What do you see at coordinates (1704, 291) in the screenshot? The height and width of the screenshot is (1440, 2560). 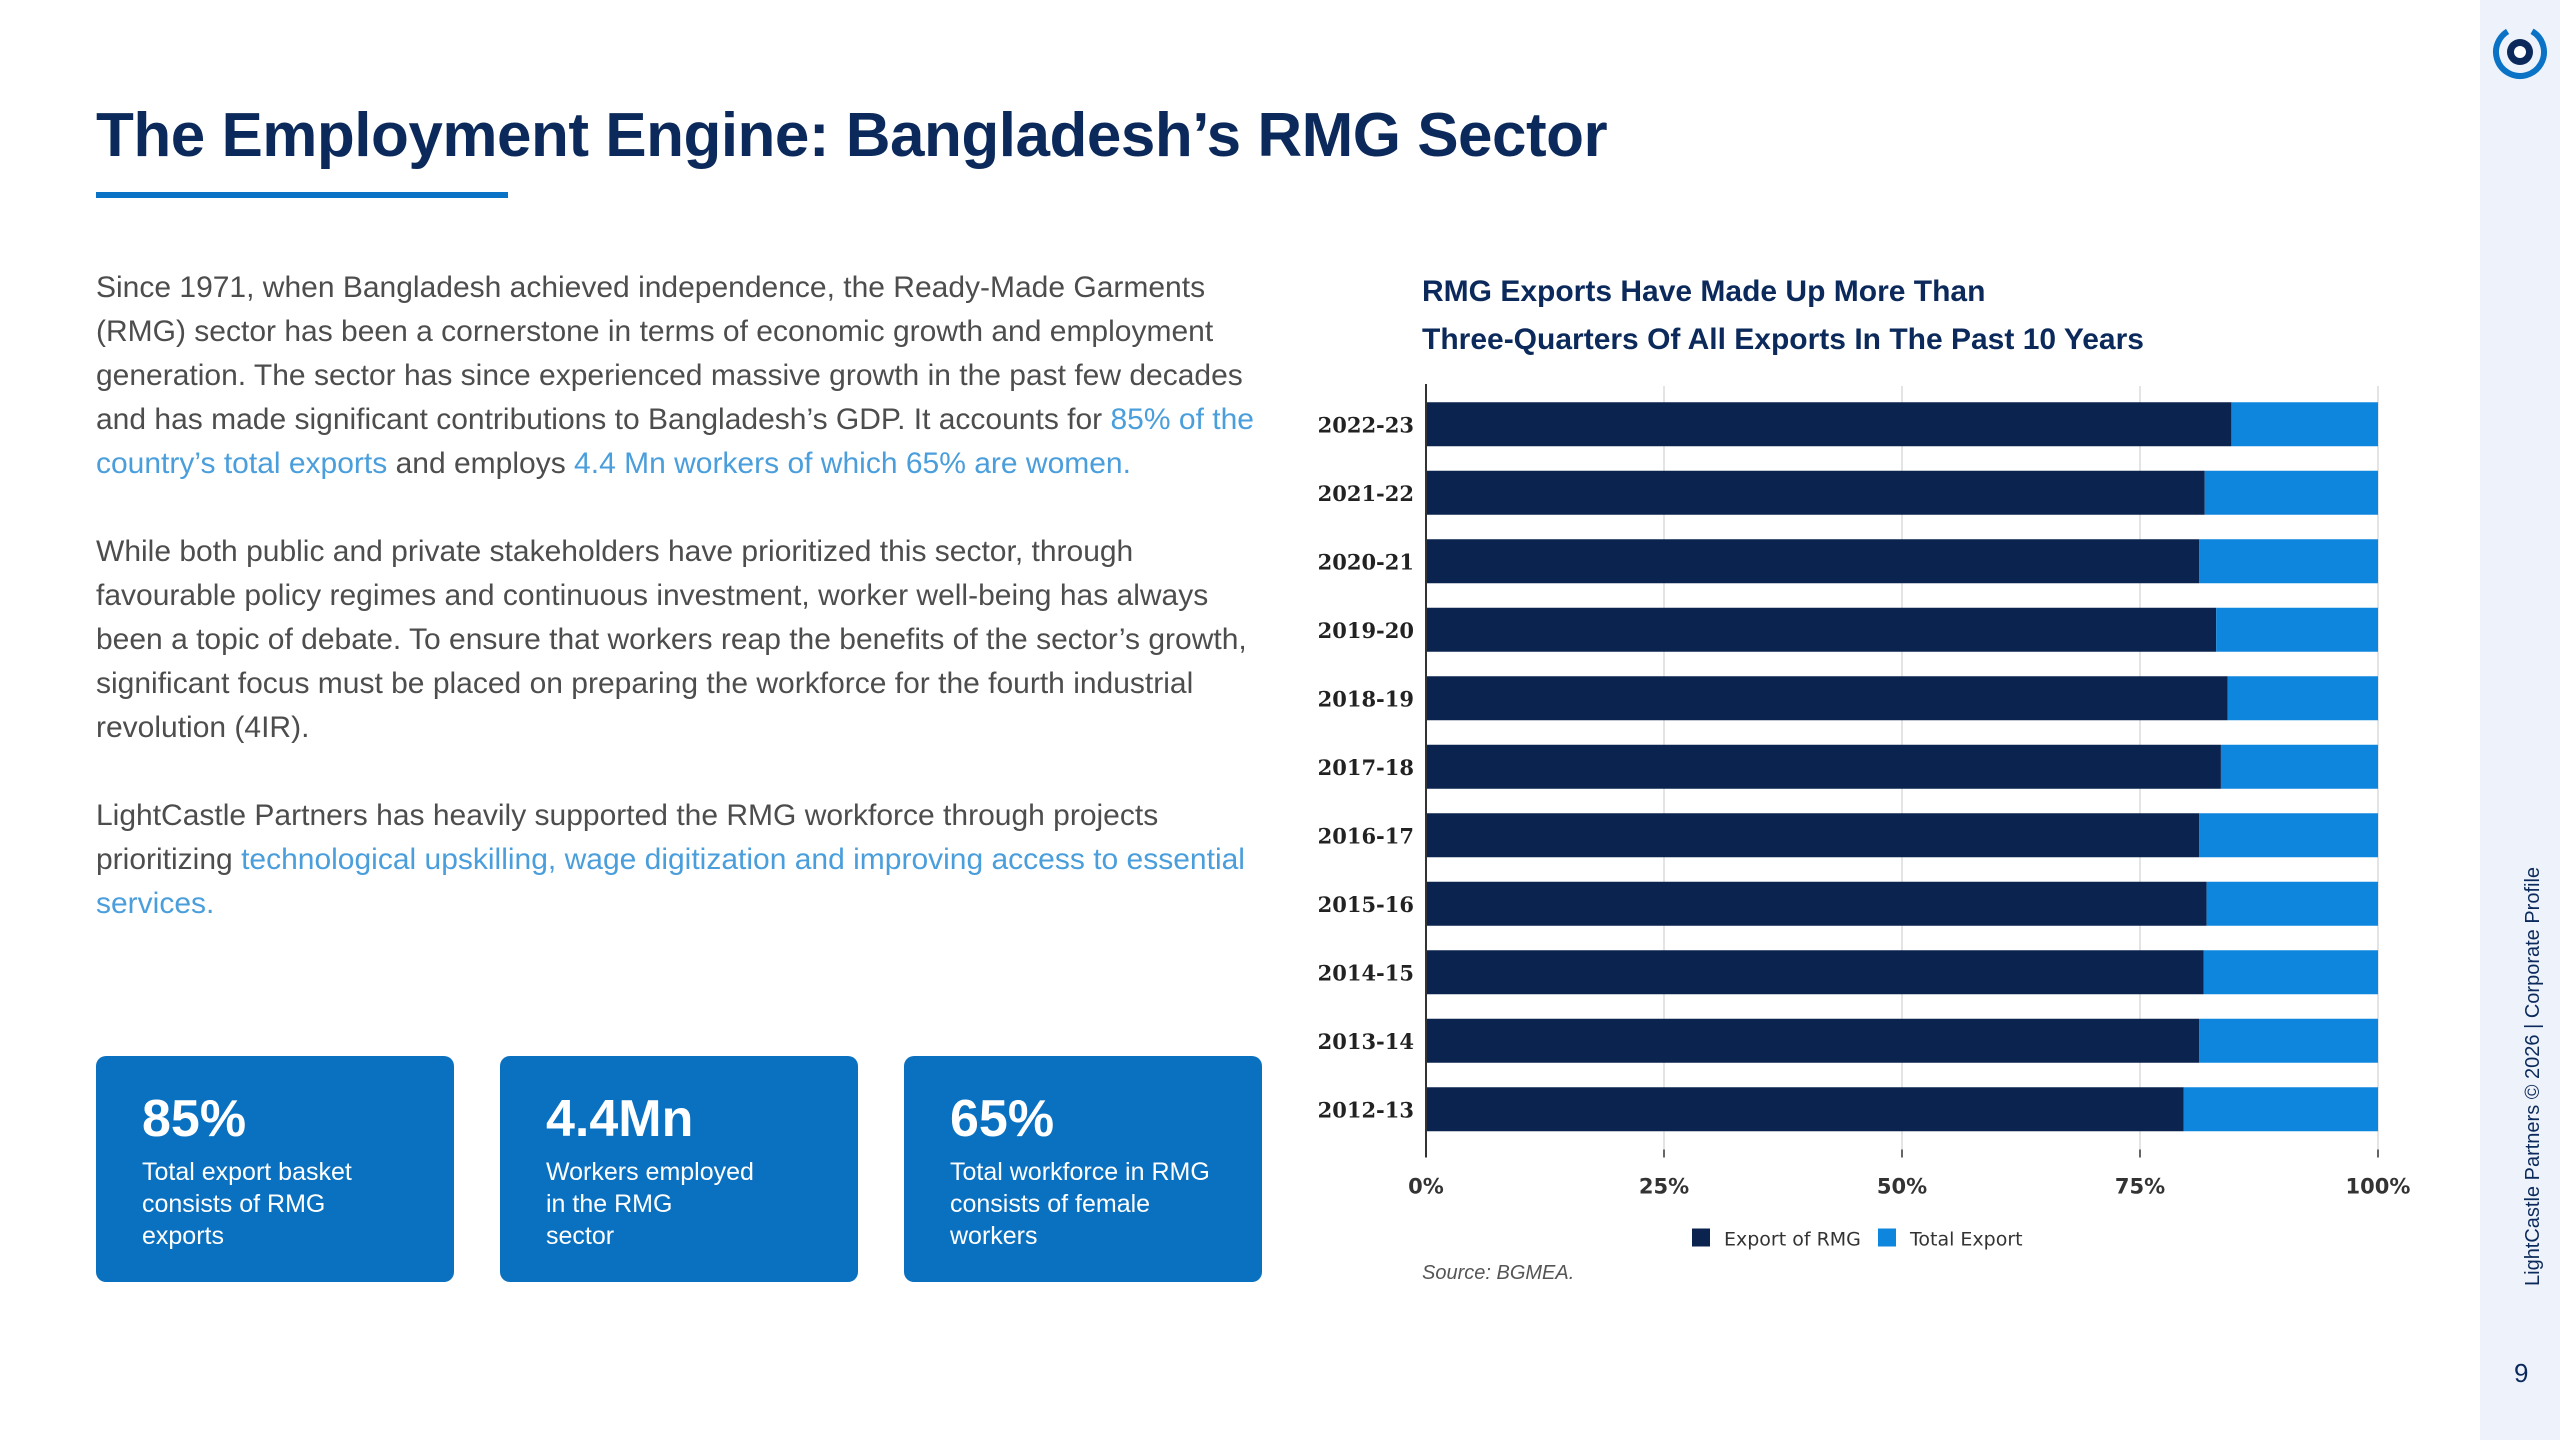 I see `chart-title-line-1: RMG Exports Have Made Up More Than` at bounding box center [1704, 291].